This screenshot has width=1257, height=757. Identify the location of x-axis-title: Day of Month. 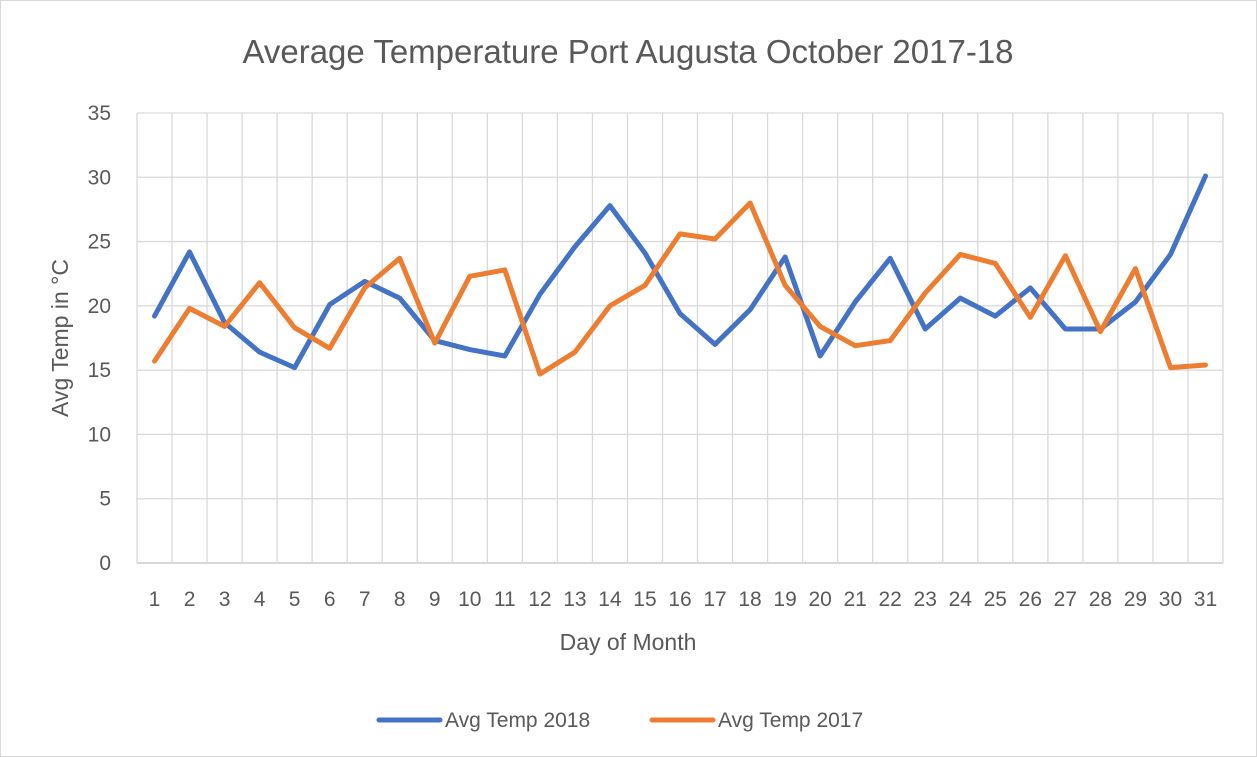
(628, 642).